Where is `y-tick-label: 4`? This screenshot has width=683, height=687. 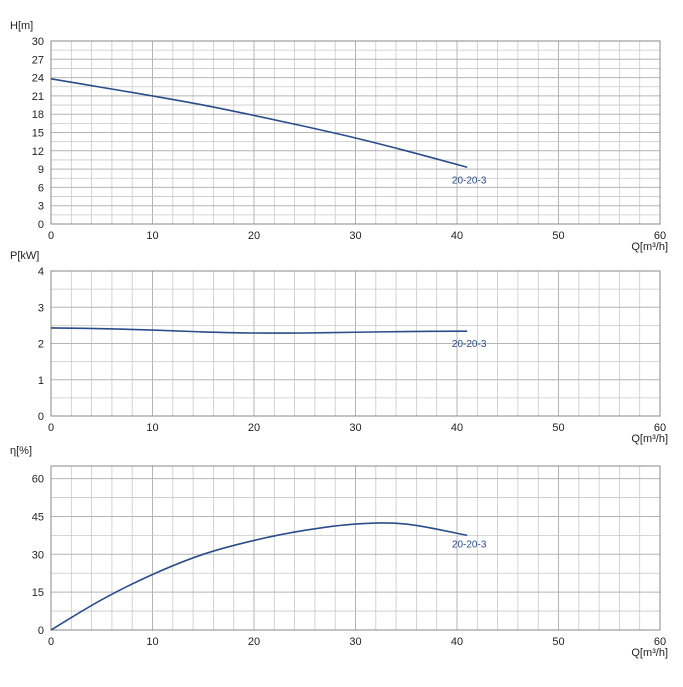
y-tick-label: 4 is located at coordinates (41, 272).